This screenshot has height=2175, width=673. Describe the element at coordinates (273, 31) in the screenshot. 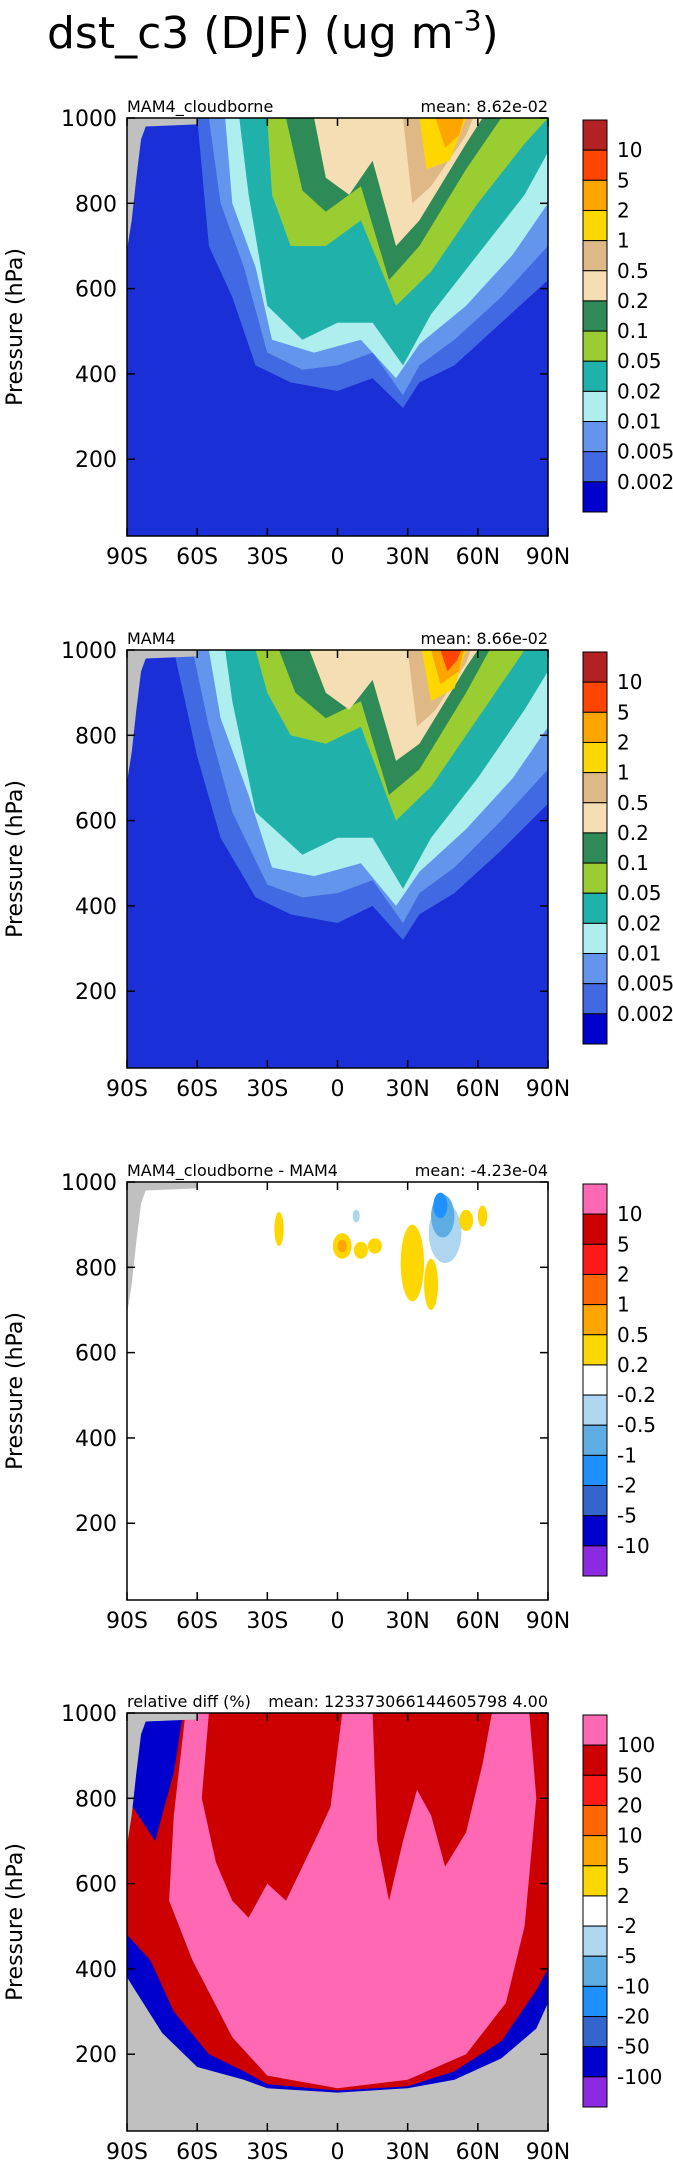

I see `figure-title: dst_c3 (DJF) (ug m-3)` at that location.